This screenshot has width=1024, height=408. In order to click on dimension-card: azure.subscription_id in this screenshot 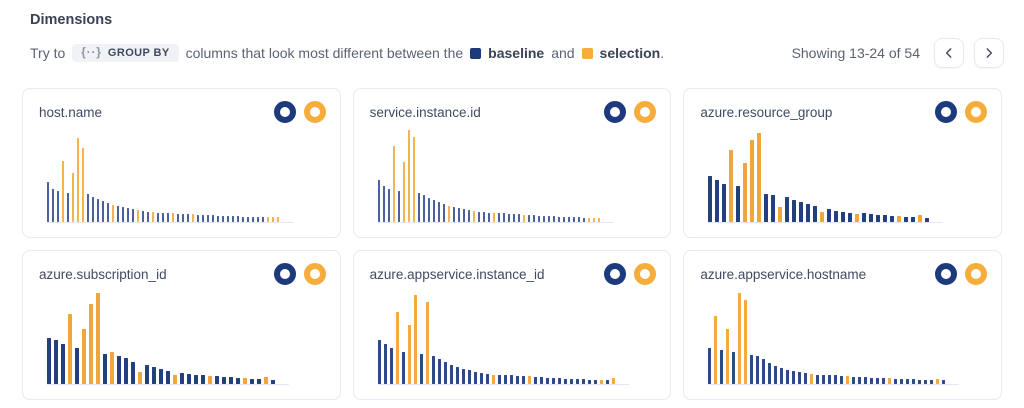, I will do `click(181, 325)`.